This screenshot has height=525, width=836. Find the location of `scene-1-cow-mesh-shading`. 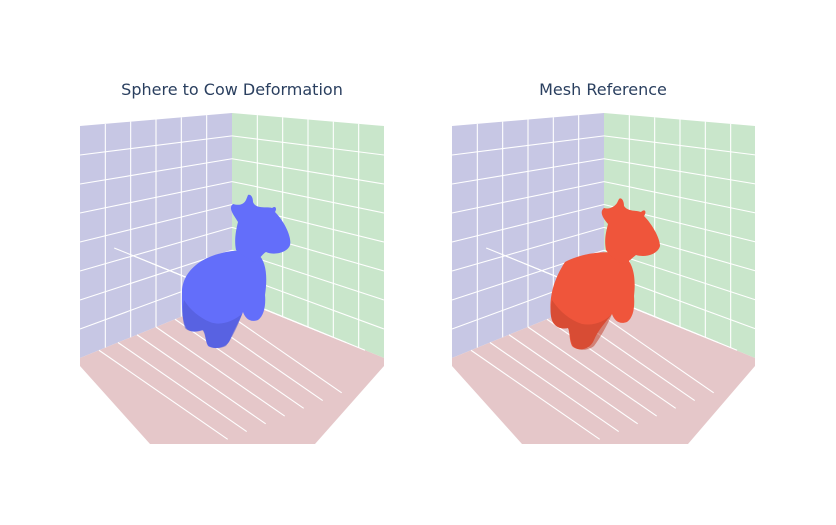

scene-1-cow-mesh-shading is located at coordinates (212, 324).